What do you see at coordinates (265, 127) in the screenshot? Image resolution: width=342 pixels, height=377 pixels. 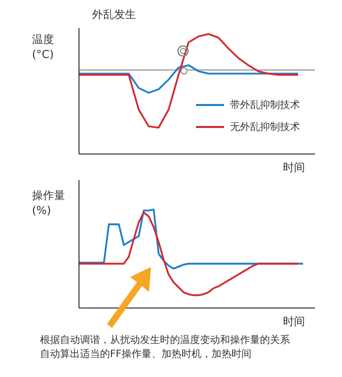 I see `legend-label: 无外乱抑制技术` at bounding box center [265, 127].